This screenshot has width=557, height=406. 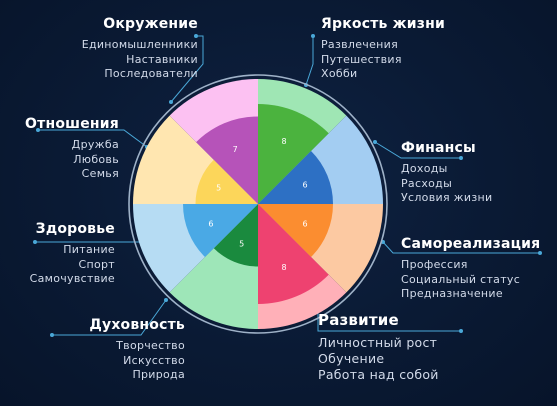 What do you see at coordinates (150, 345) in the screenshot?
I see `spirituality-item: Творчество` at bounding box center [150, 345].